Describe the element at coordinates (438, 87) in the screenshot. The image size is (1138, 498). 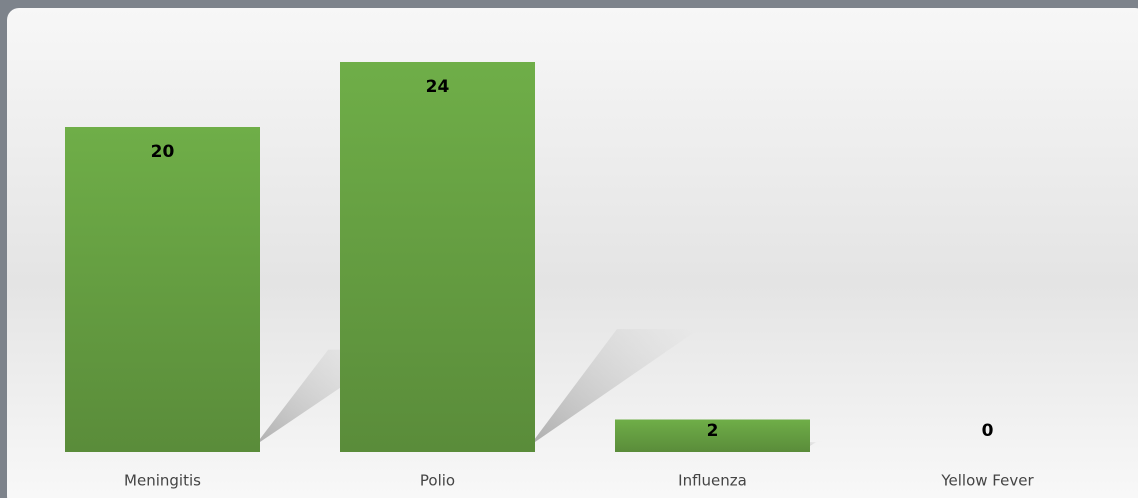
I see `data-label: 24` at that location.